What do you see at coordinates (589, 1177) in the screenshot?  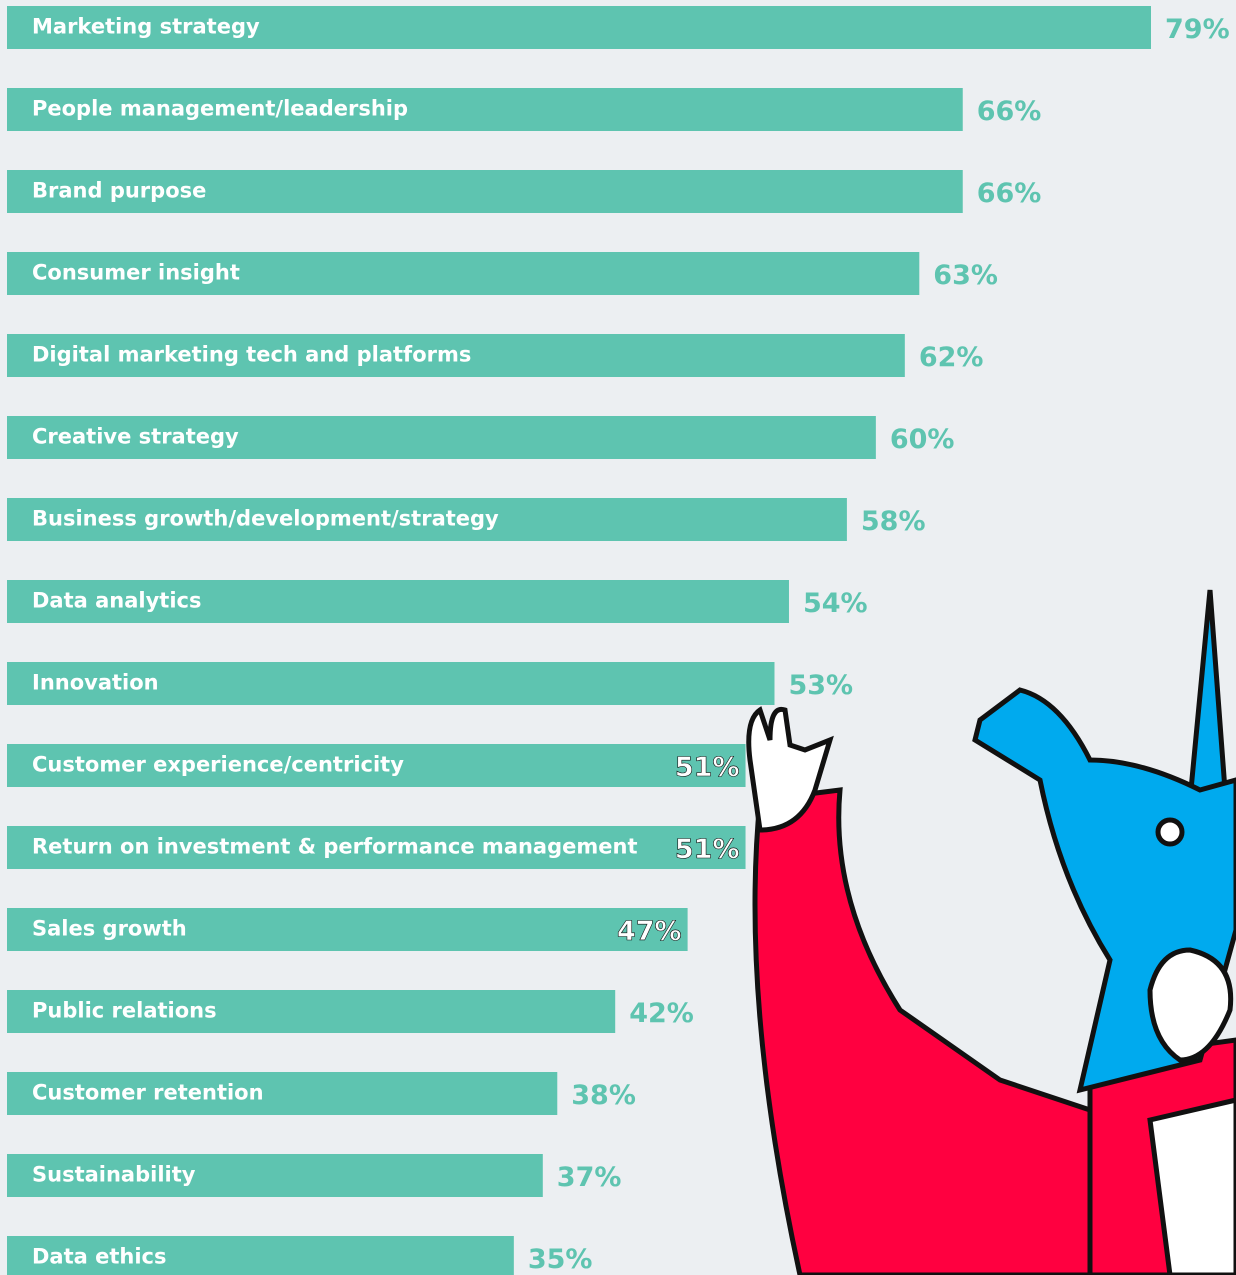 I see `value-label: 37%` at bounding box center [589, 1177].